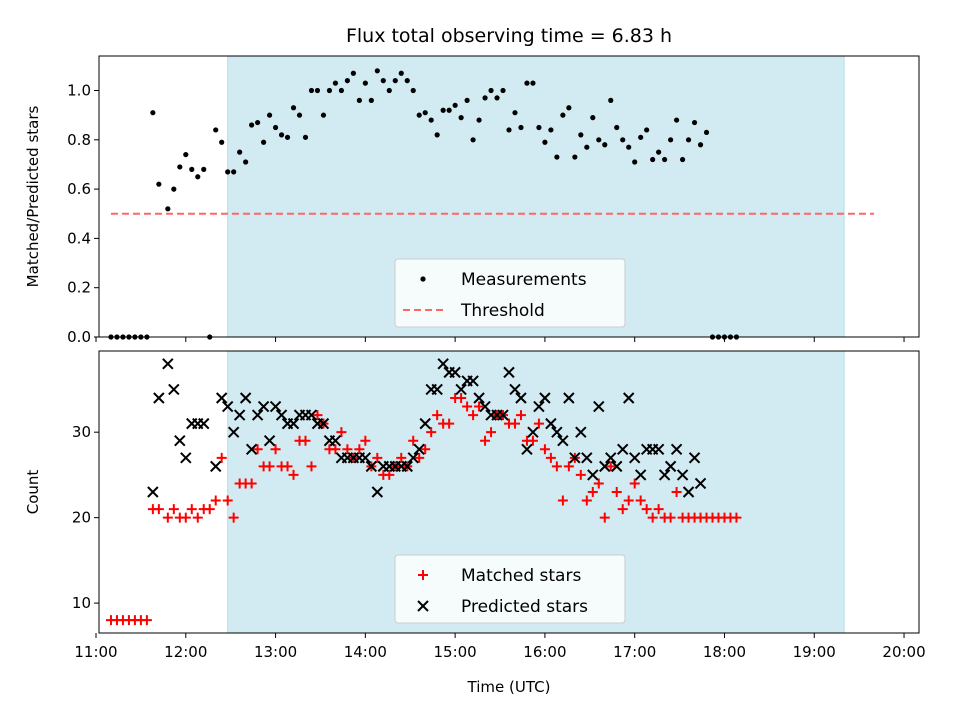 Image resolution: width=960 pixels, height=720 pixels. What do you see at coordinates (33, 492) in the screenshot?
I see `y-axis-label: Count` at bounding box center [33, 492].